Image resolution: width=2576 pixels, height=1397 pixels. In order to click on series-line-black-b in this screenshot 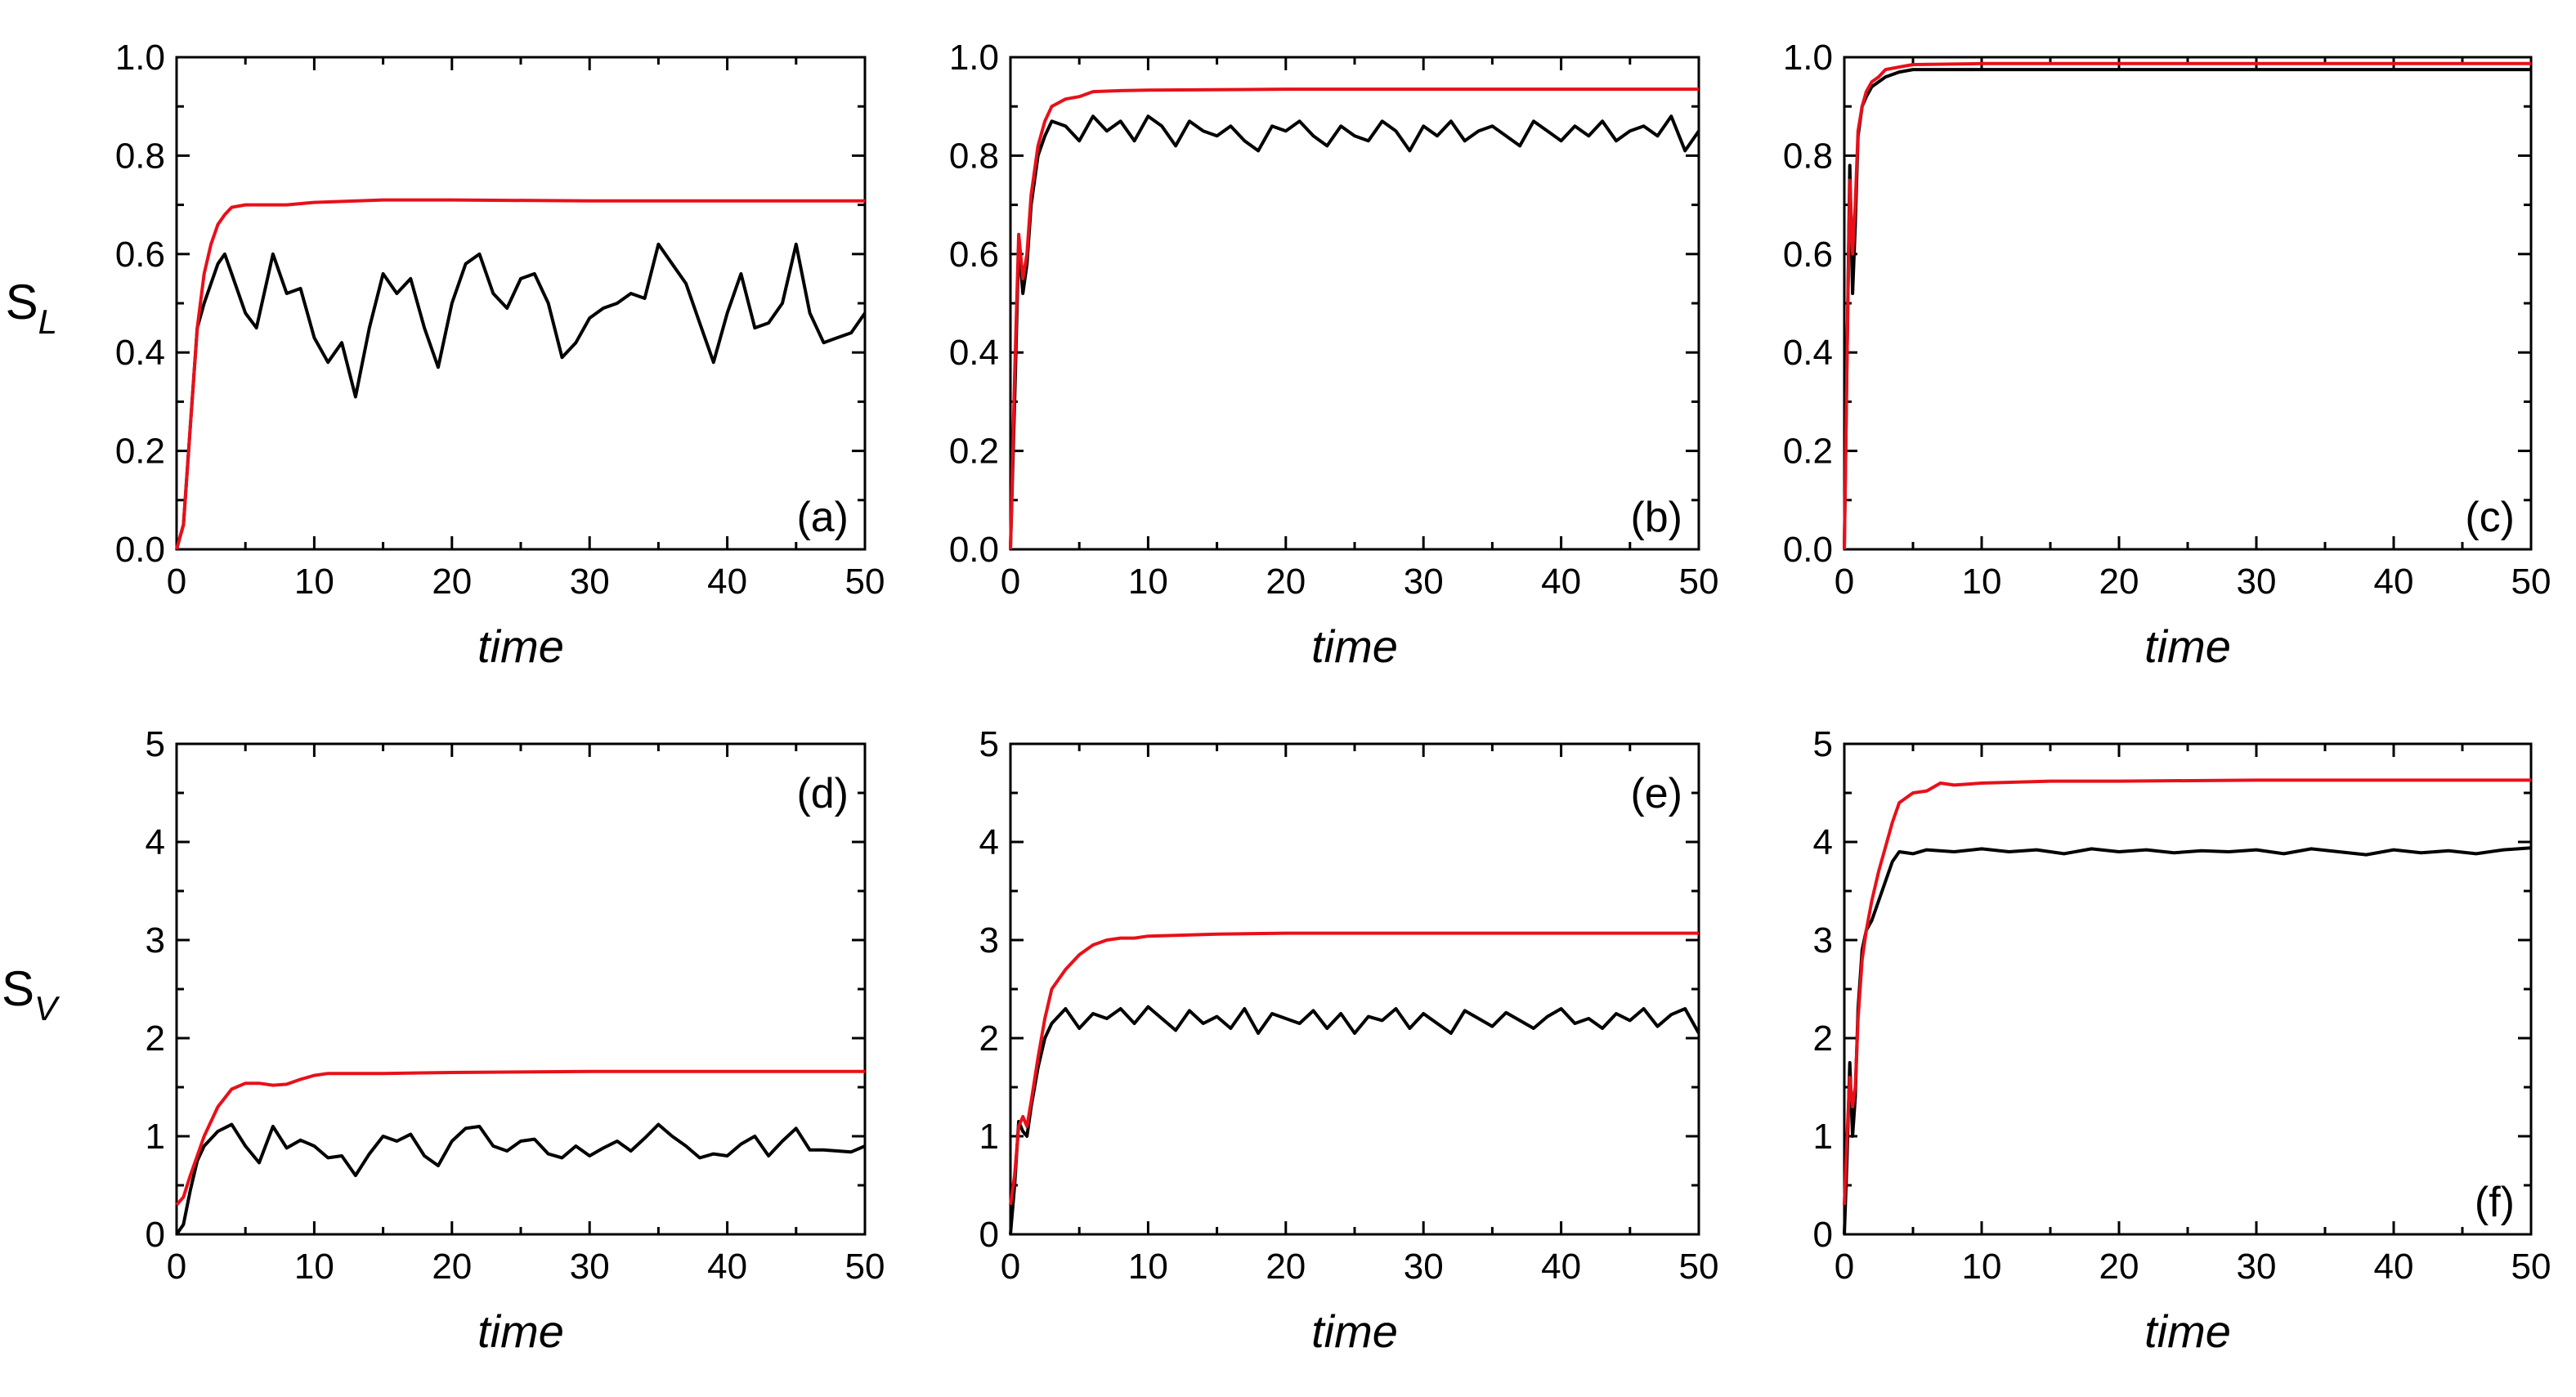, I will do `click(1355, 332)`.